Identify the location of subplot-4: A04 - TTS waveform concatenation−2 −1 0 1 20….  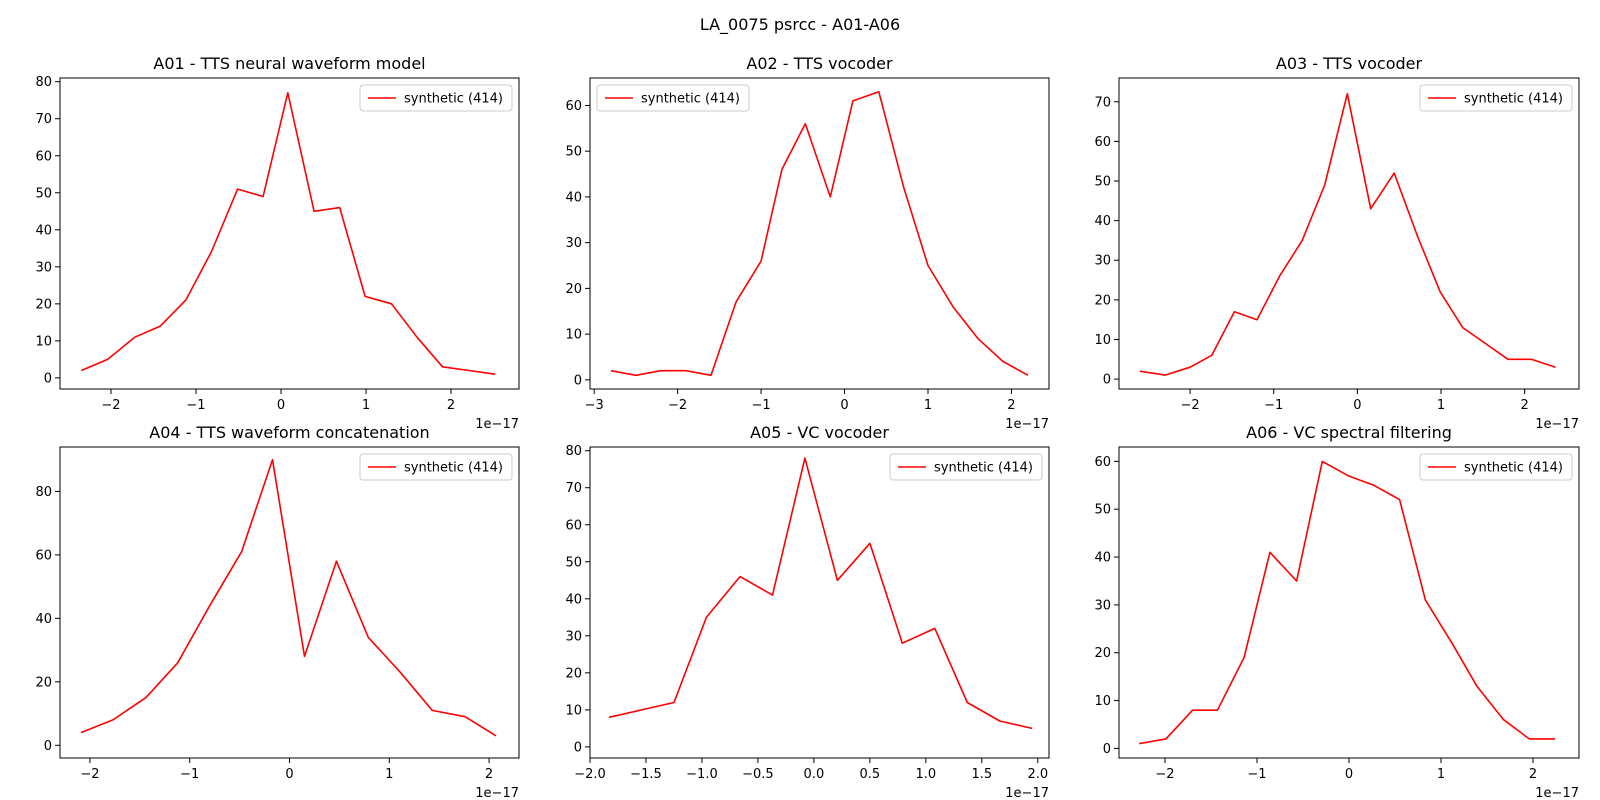
(277, 611).